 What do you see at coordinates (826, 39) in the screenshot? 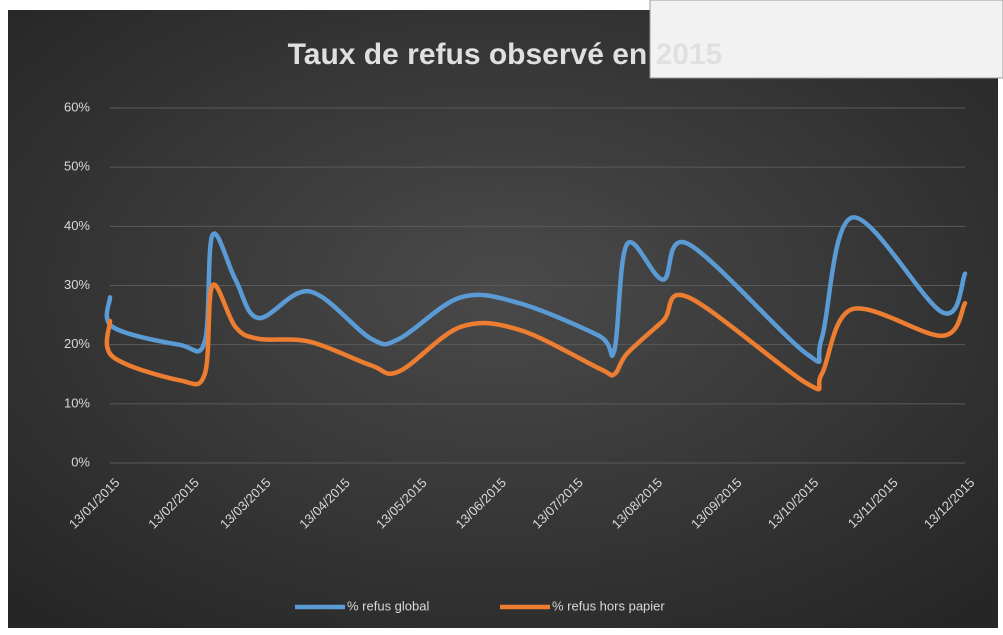
I see `watermark-box` at bounding box center [826, 39].